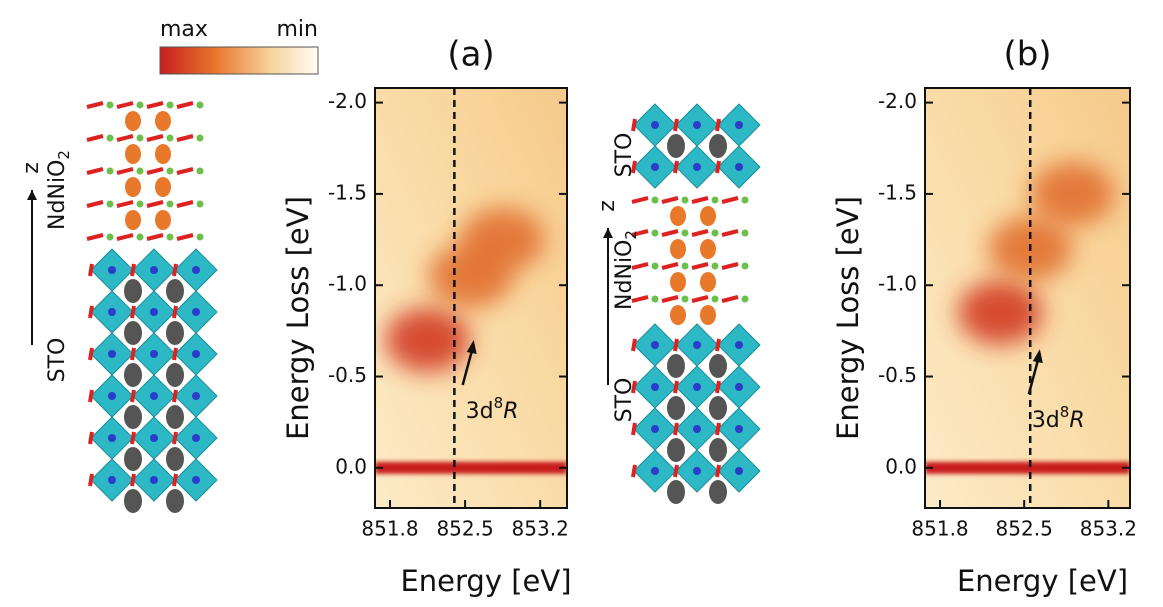 The height and width of the screenshot is (607, 1163). I want to click on x-axis-label: Energy [eV], so click(1042, 581).